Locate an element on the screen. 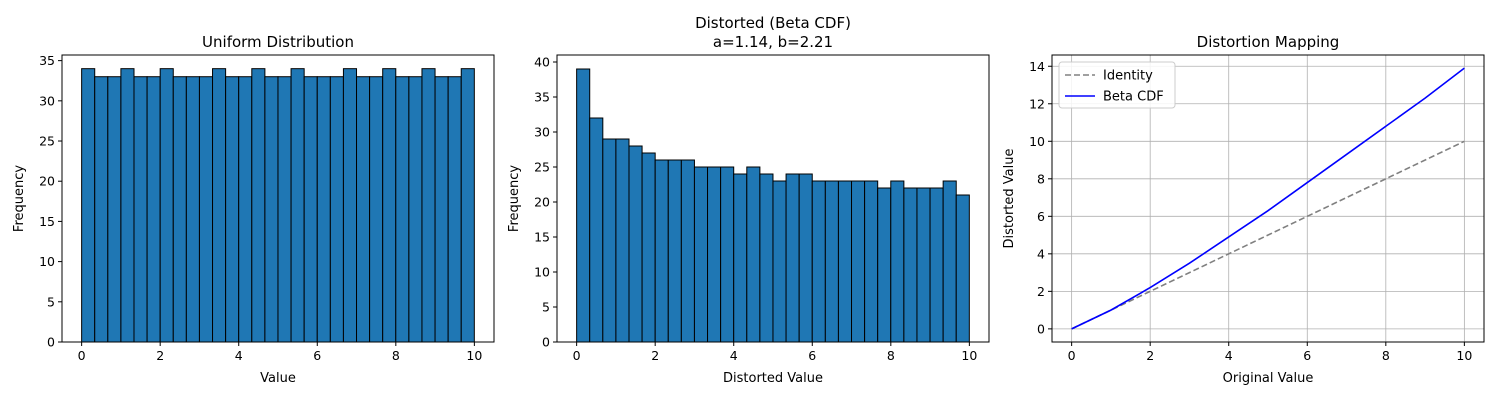 The width and height of the screenshot is (1500, 405). y-tick-label: 6 is located at coordinates (1041, 216).